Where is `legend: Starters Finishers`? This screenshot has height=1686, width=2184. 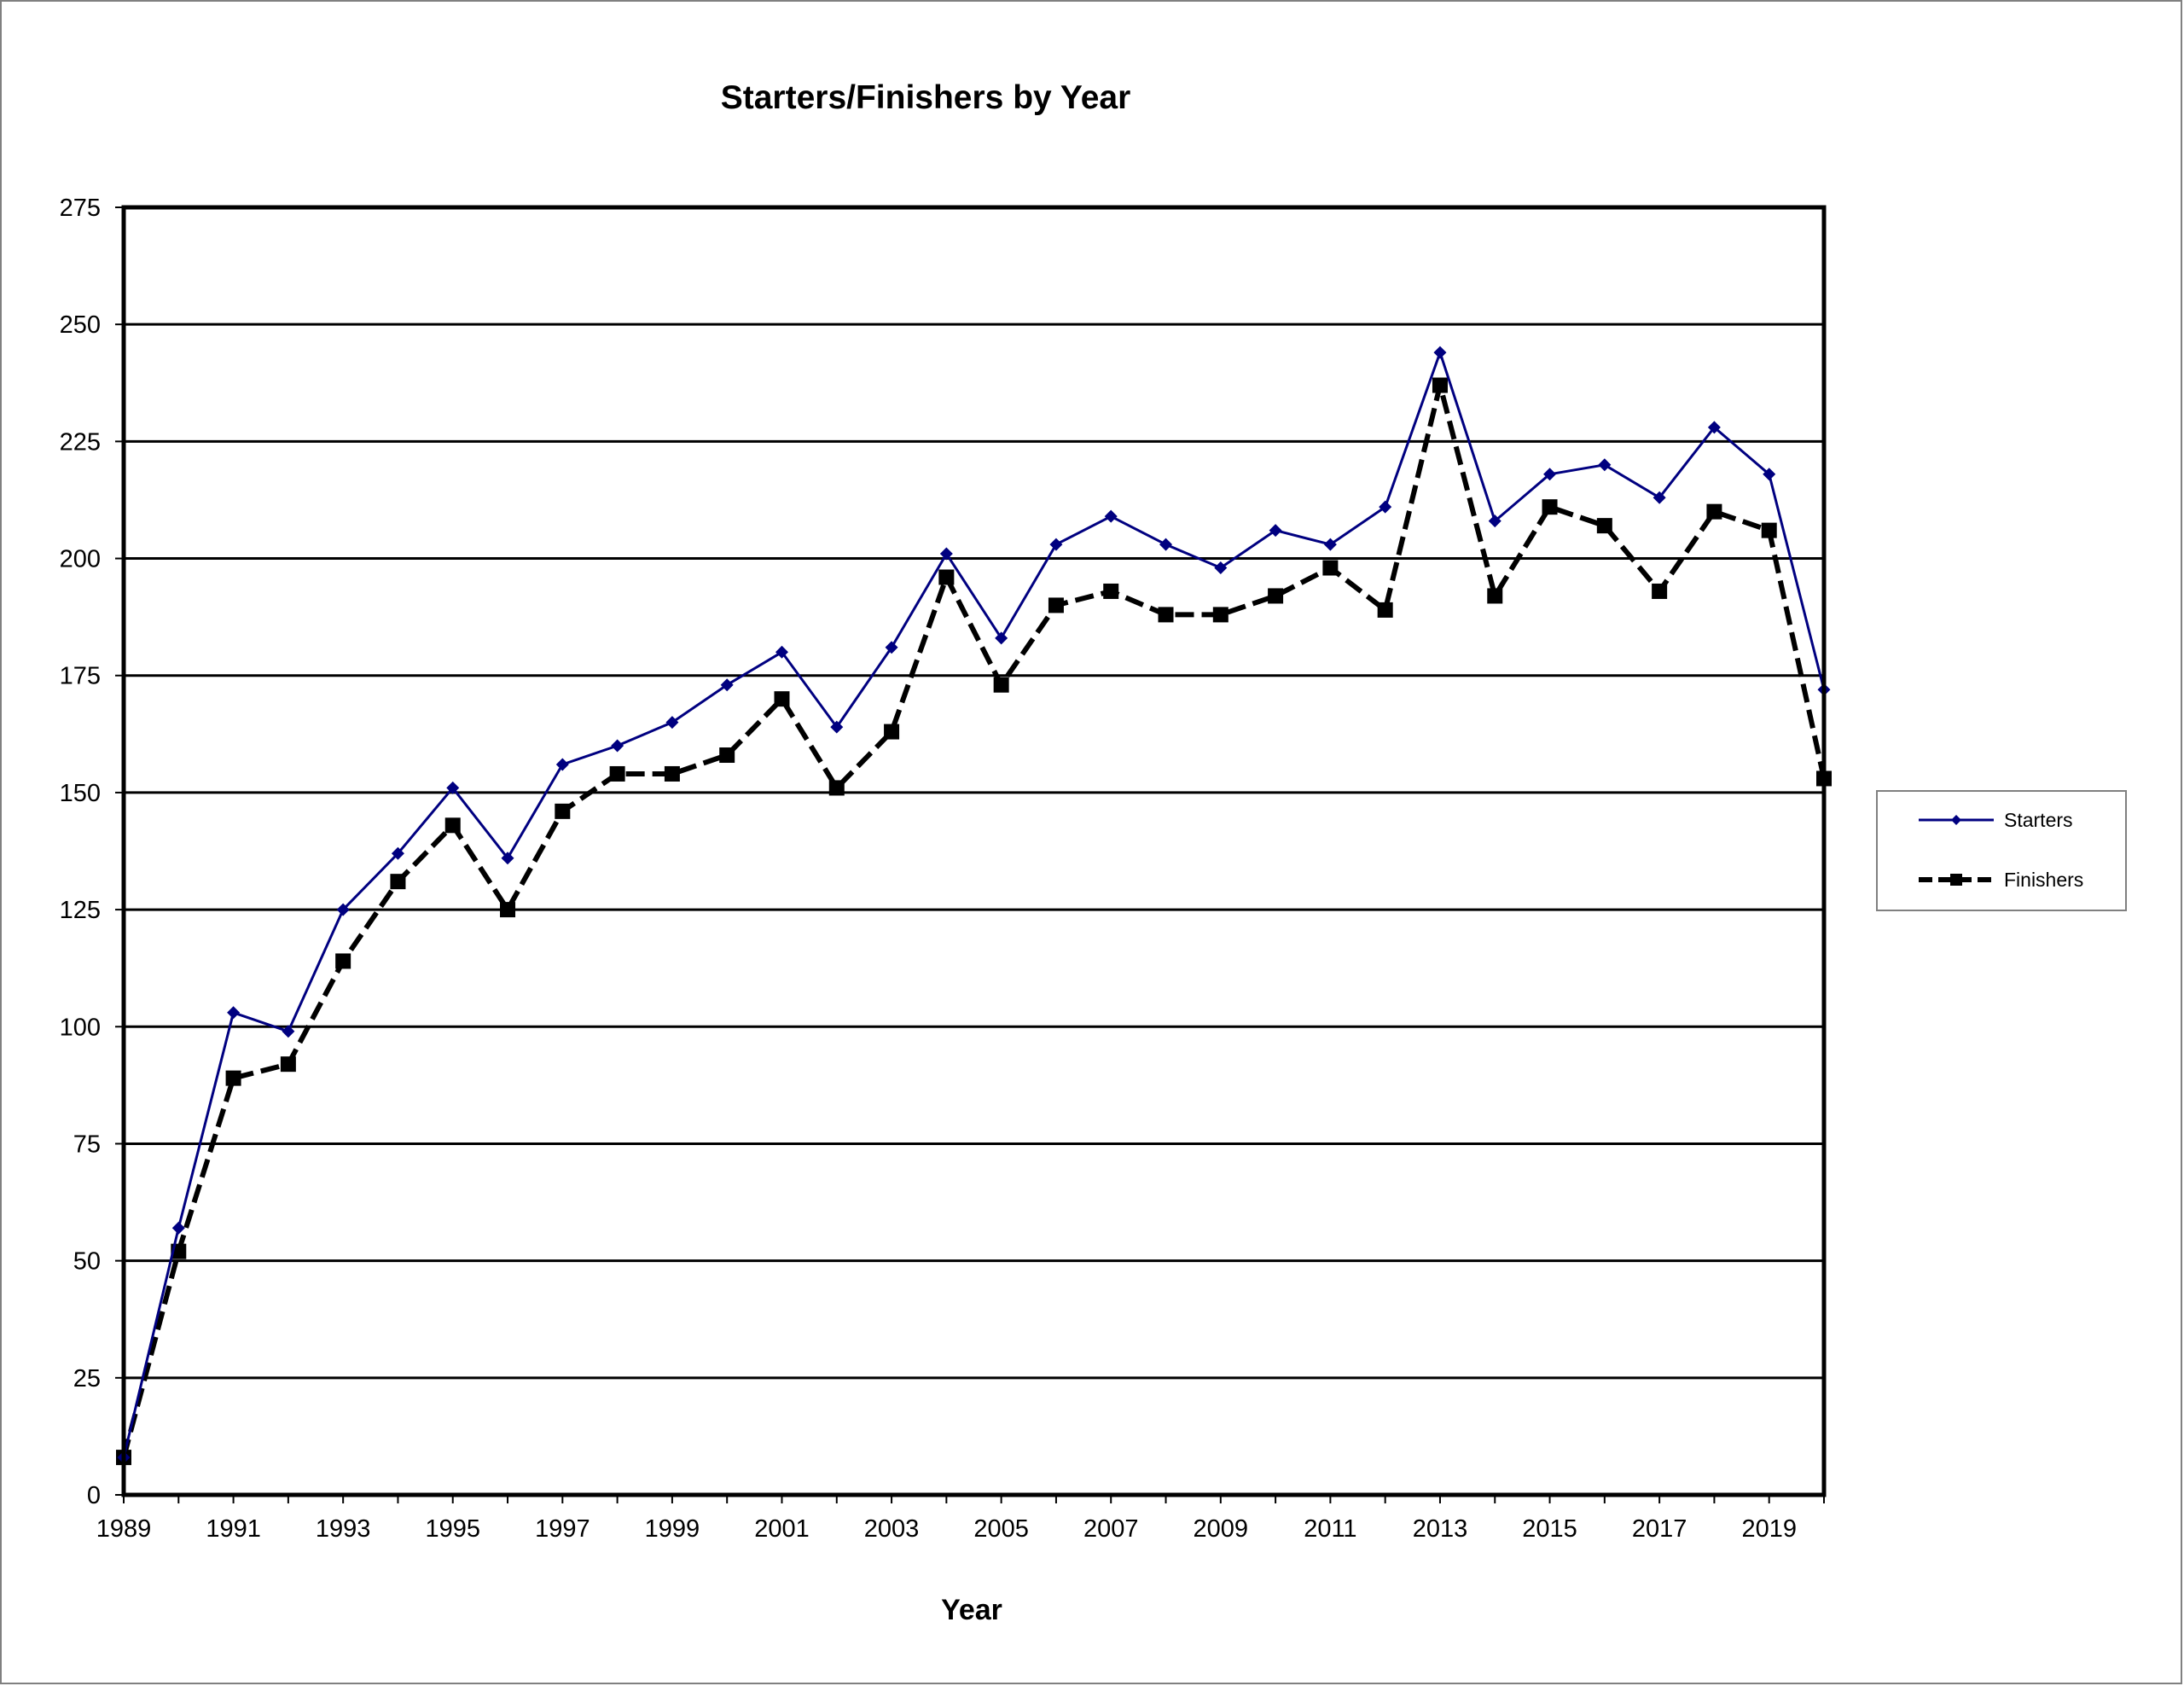 legend: Starters Finishers is located at coordinates (2002, 850).